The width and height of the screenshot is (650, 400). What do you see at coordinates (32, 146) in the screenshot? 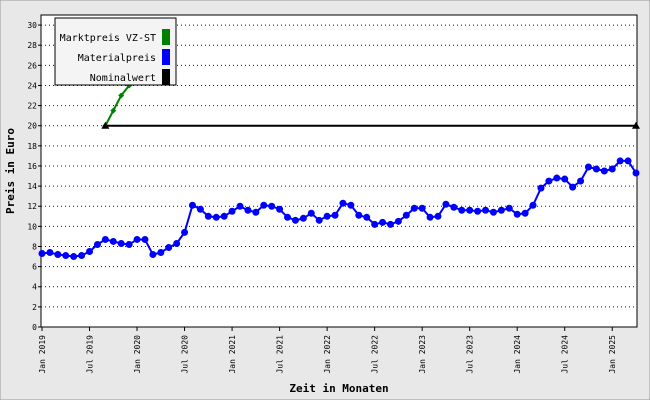
I see `y-tick-label: 18` at bounding box center [32, 146].